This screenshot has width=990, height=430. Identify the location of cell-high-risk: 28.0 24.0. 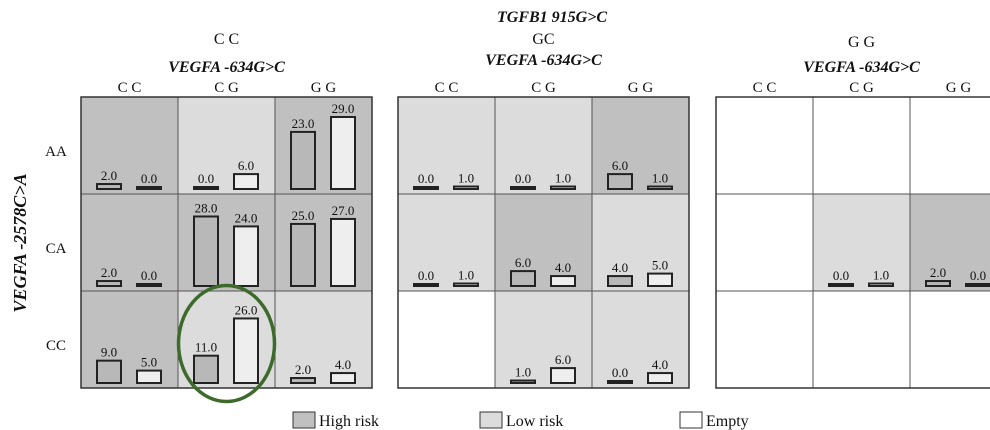
(226, 242).